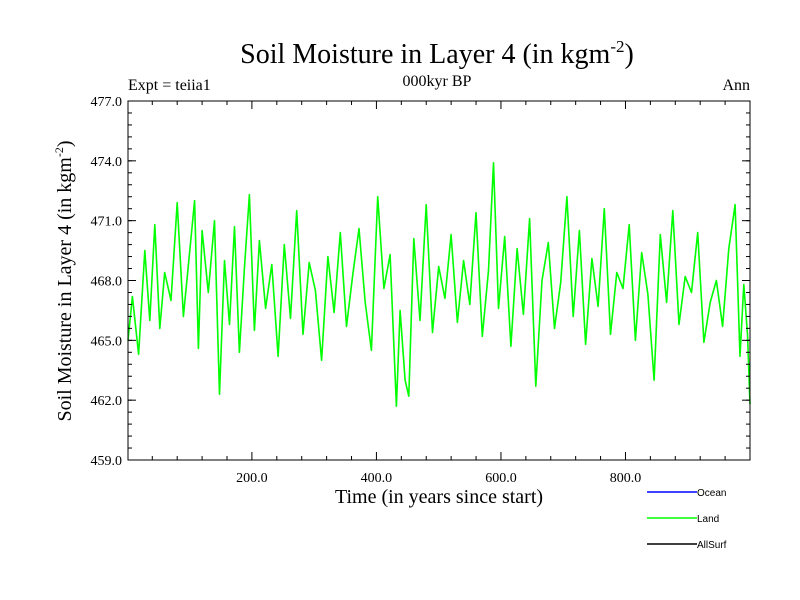 The width and height of the screenshot is (800, 600). I want to click on x-axis-label: Time (in years since start), so click(439, 497).